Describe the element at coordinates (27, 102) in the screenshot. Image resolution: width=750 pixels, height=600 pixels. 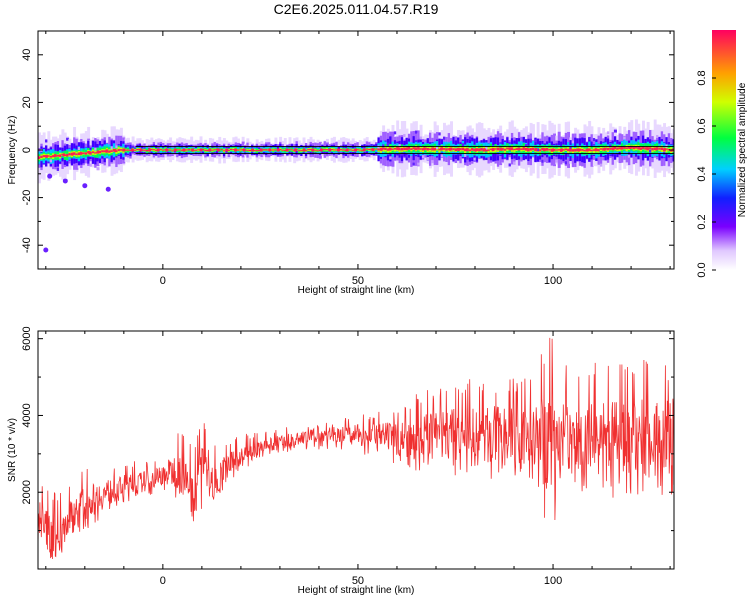
I see `y-tick-label: 20` at that location.